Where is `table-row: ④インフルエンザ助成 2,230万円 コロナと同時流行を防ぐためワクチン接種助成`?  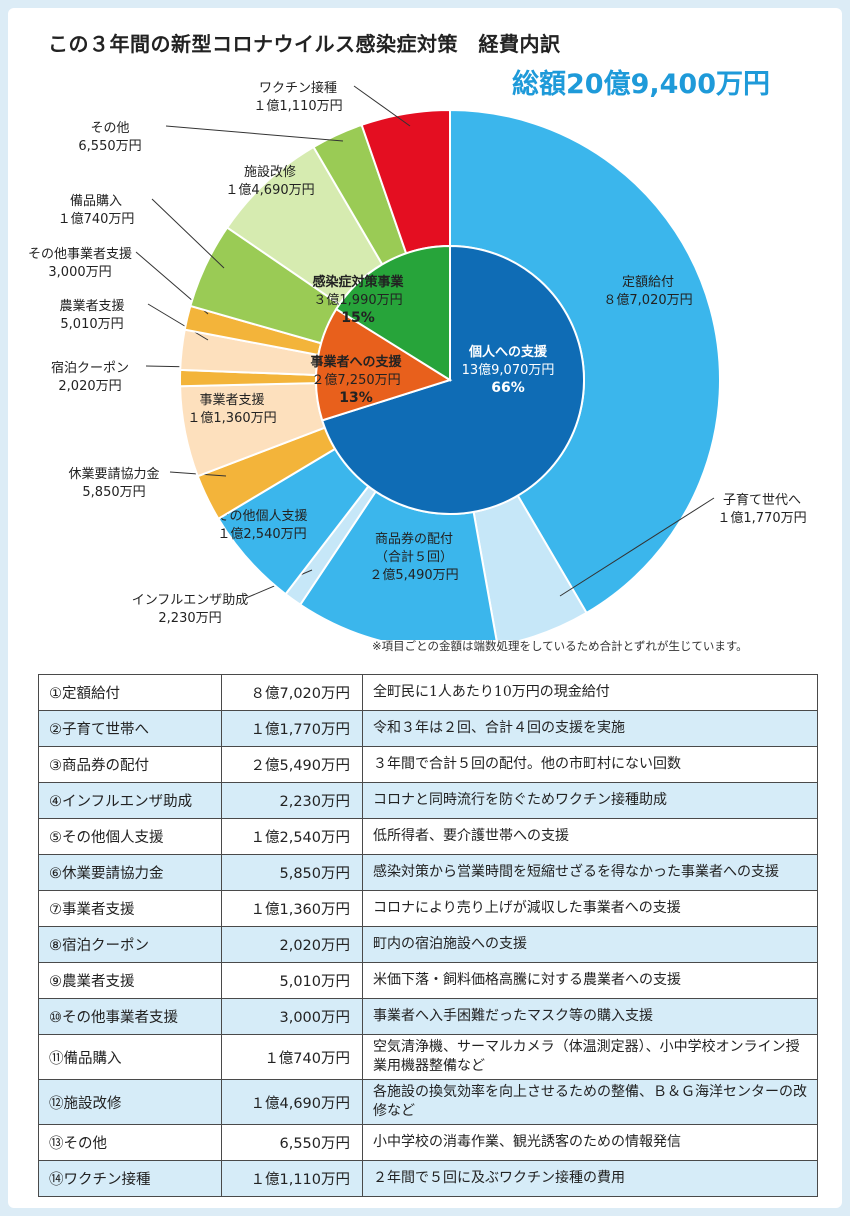 table-row: ④インフルエンザ助成 2,230万円 コロナと同時流行を防ぐためワクチン接種助成 is located at coordinates (428, 800).